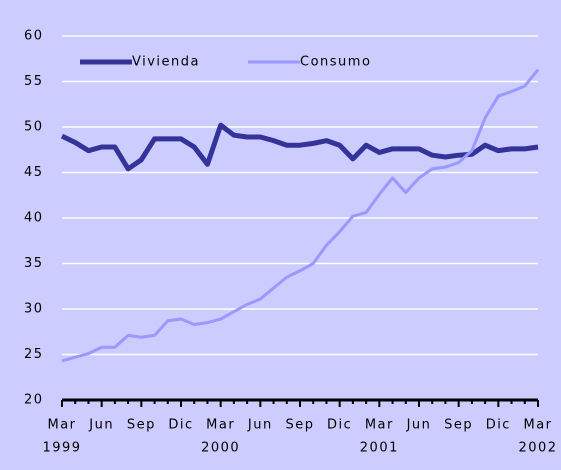  What do you see at coordinates (34, 81) in the screenshot?
I see `y-tick-label: 55` at bounding box center [34, 81].